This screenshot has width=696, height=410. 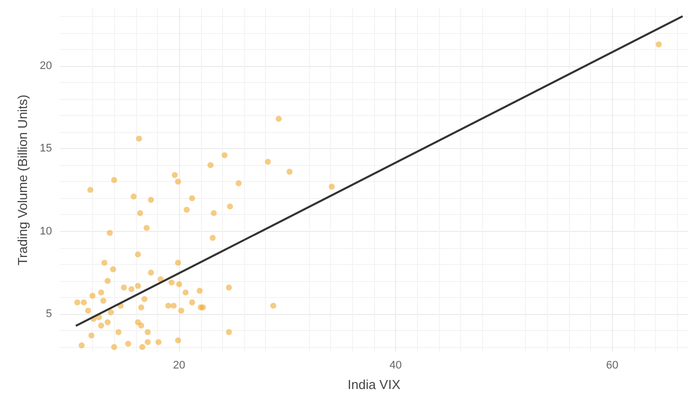 What do you see at coordinates (612, 366) in the screenshot?
I see `x-tick-label: 60` at bounding box center [612, 366].